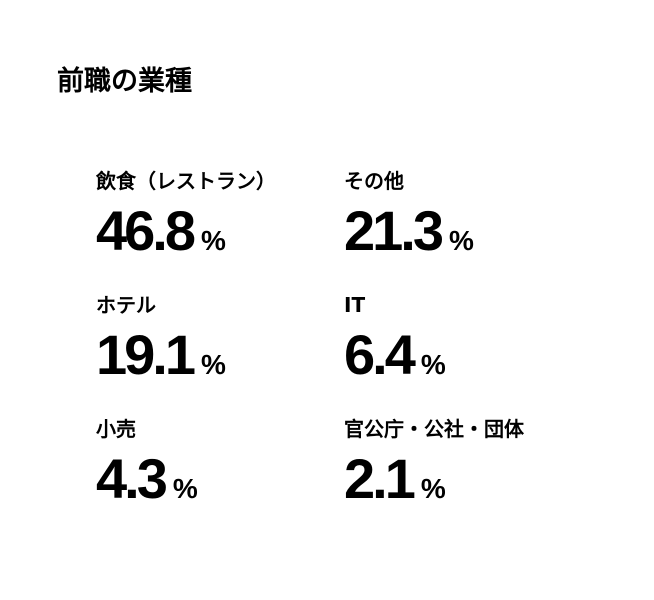  What do you see at coordinates (186, 181) in the screenshot?
I see `stat-label: 飲食（レストラン）` at bounding box center [186, 181].